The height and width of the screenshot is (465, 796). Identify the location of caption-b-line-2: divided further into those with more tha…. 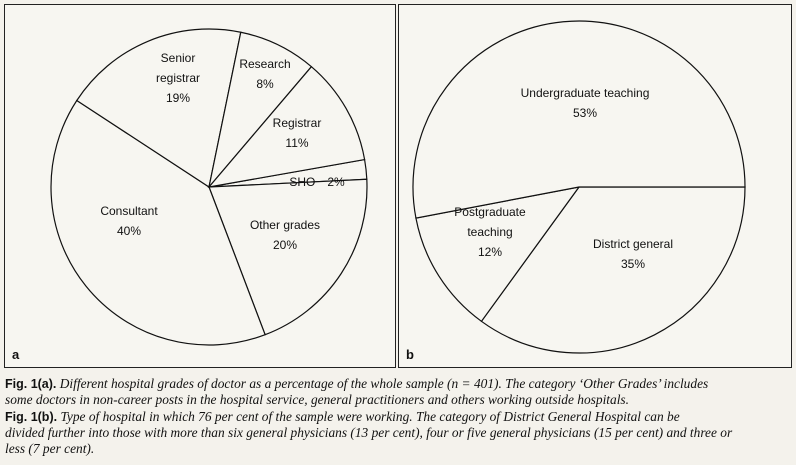
(399, 433).